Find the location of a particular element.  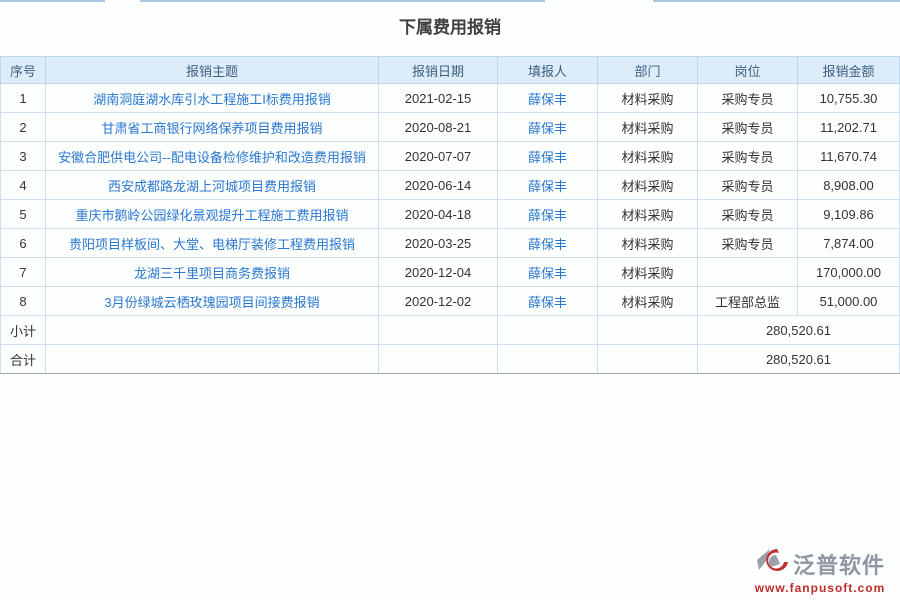

date-cell: 2020-03-25 is located at coordinates (438, 243).